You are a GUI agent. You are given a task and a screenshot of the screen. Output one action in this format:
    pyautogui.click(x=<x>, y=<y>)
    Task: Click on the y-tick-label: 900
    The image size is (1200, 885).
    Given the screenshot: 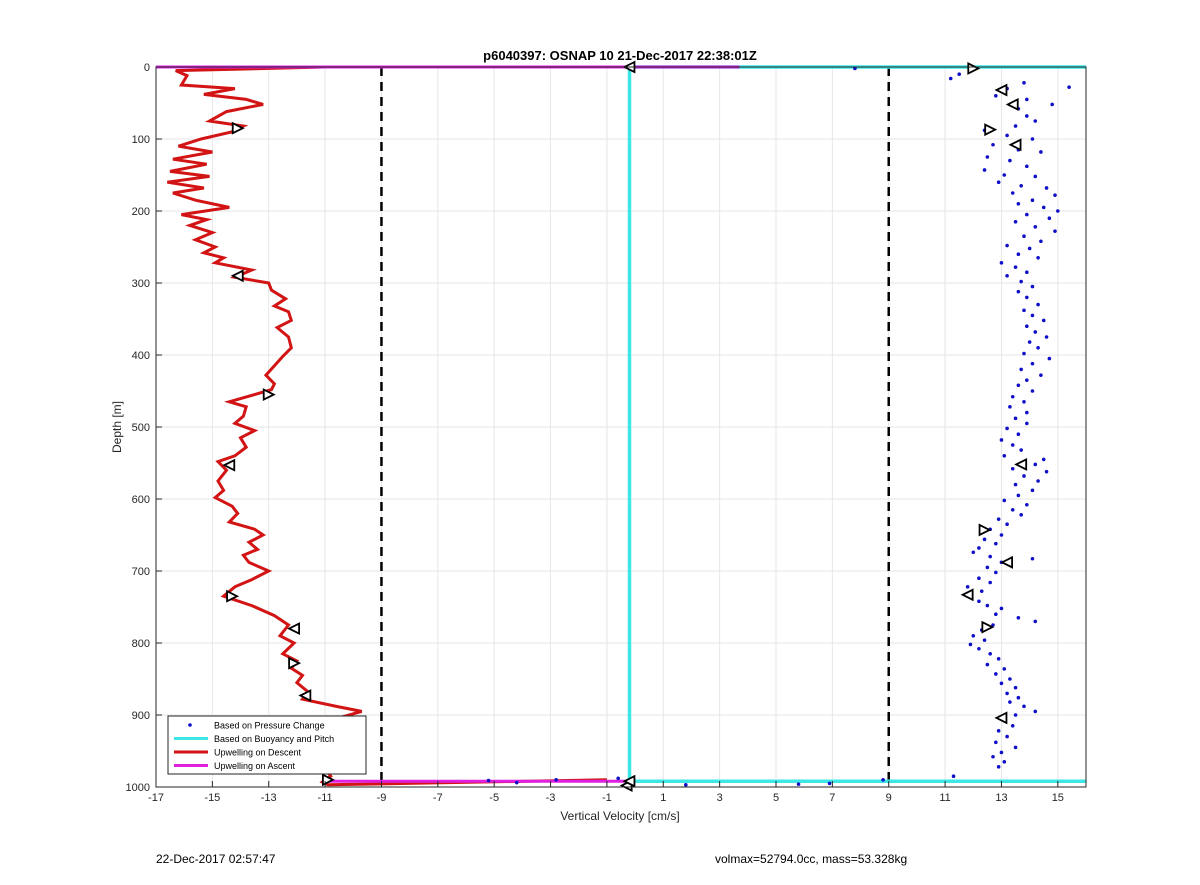 What is the action you would take?
    pyautogui.click(x=141, y=716)
    